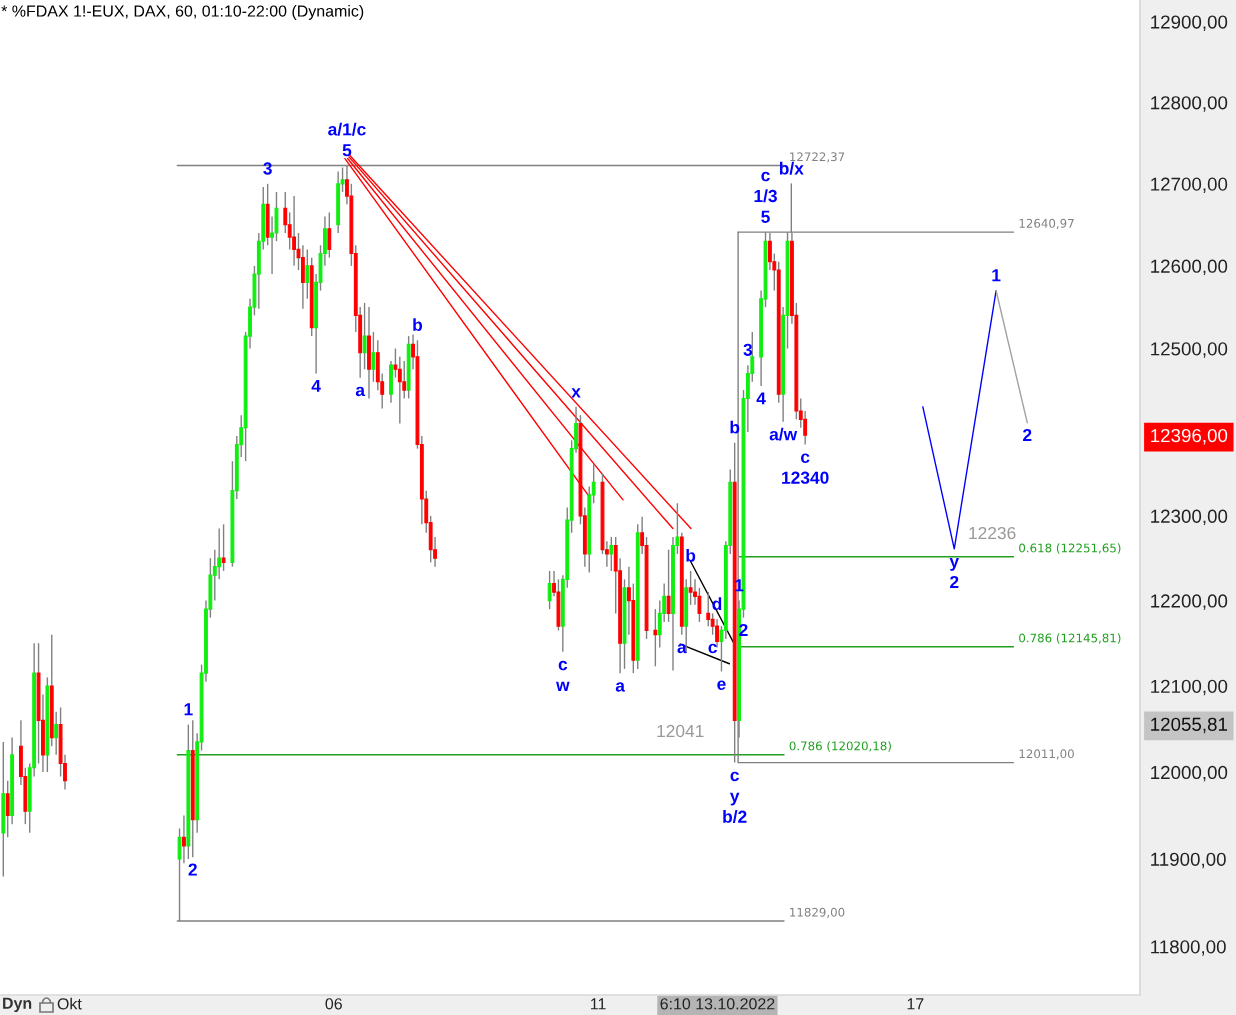 Image resolution: width=1236 pixels, height=1015 pixels. Describe the element at coordinates (783, 434) in the screenshot. I see `annotation: a/w` at that location.